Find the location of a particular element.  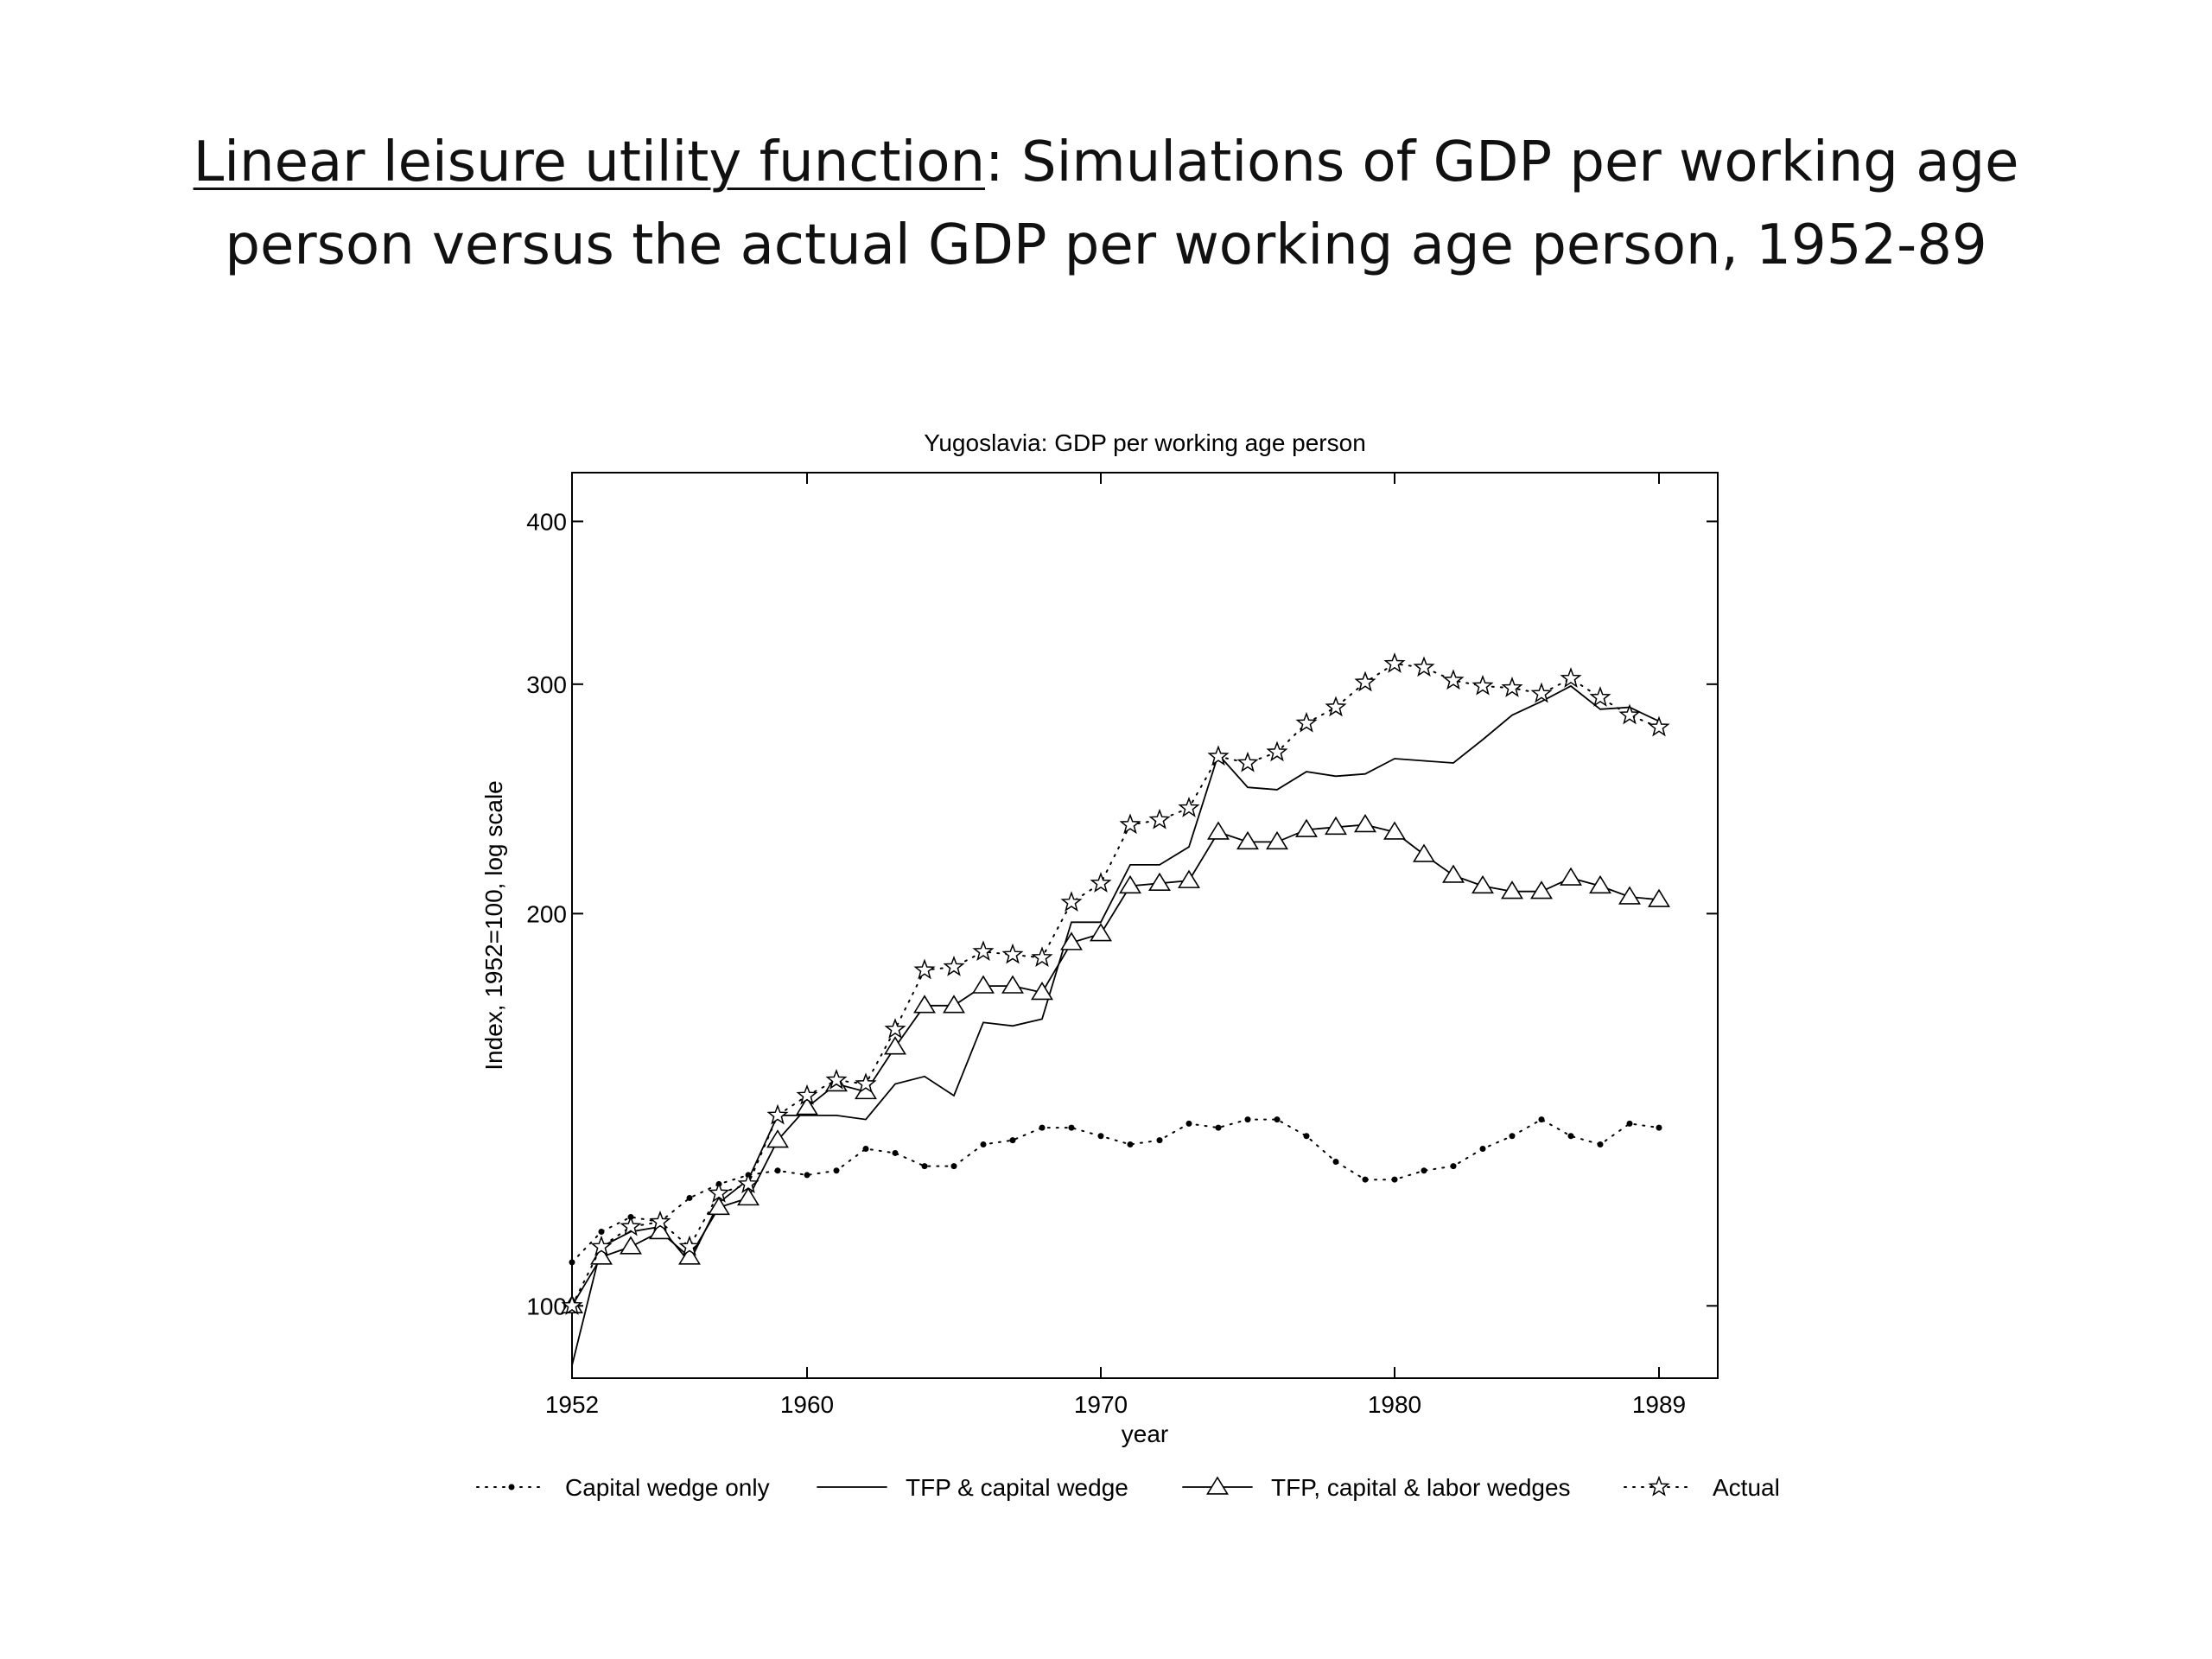

x-tick-label: 1952 is located at coordinates (572, 1404).